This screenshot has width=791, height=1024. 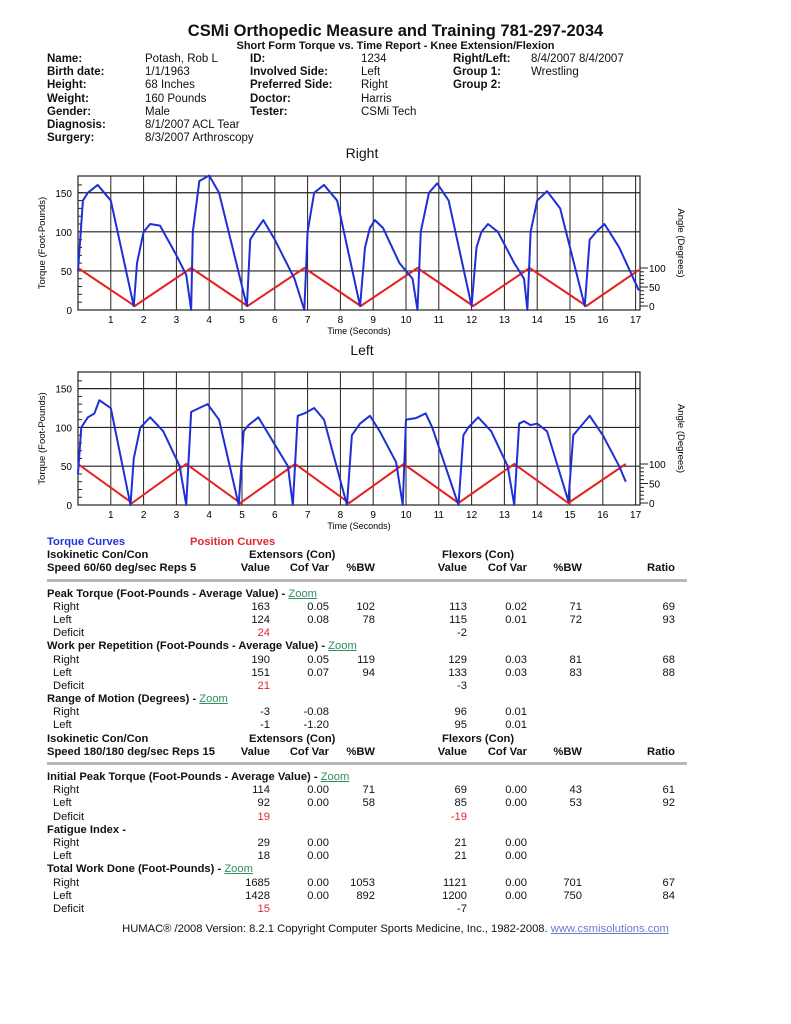 What do you see at coordinates (668, 895) in the screenshot?
I see `cell-value: 84` at bounding box center [668, 895].